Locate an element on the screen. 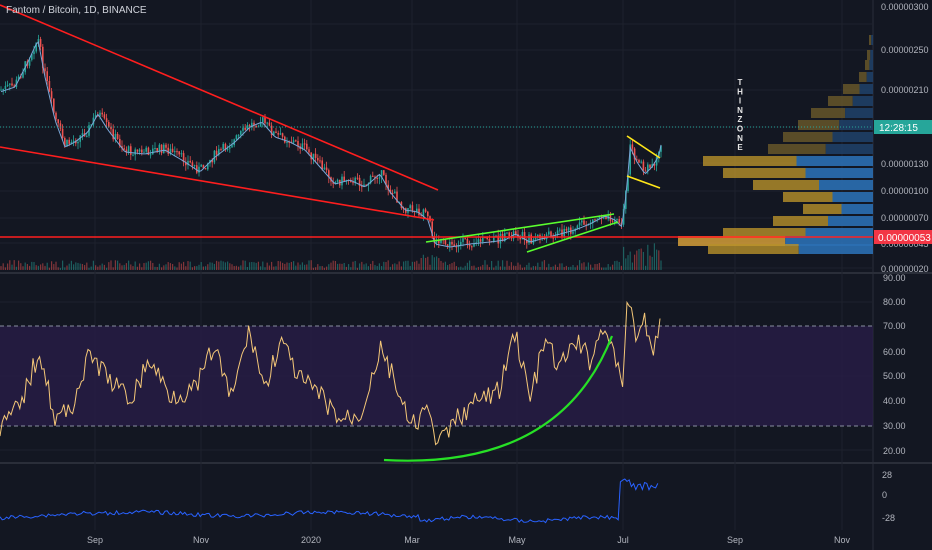  descending-support-trendline is located at coordinates (217, 183).